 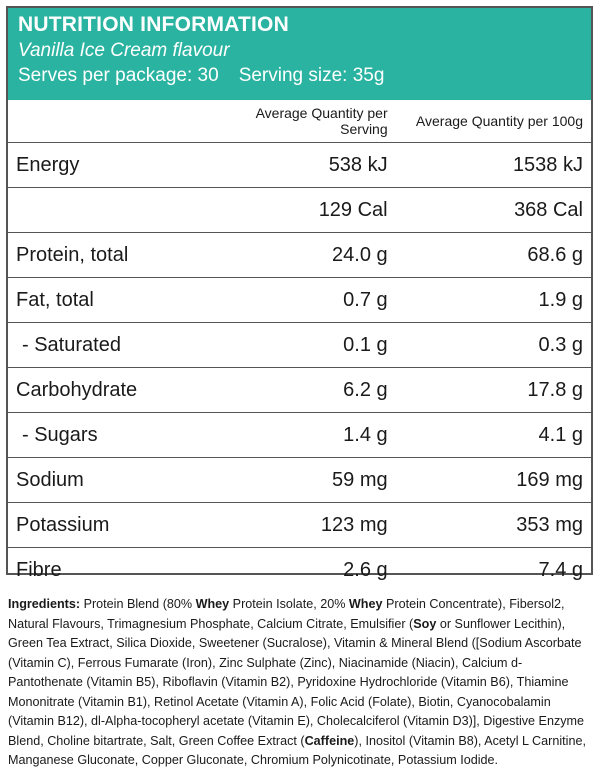 I want to click on nutrient-label: - Saturated, so click(x=103, y=345).